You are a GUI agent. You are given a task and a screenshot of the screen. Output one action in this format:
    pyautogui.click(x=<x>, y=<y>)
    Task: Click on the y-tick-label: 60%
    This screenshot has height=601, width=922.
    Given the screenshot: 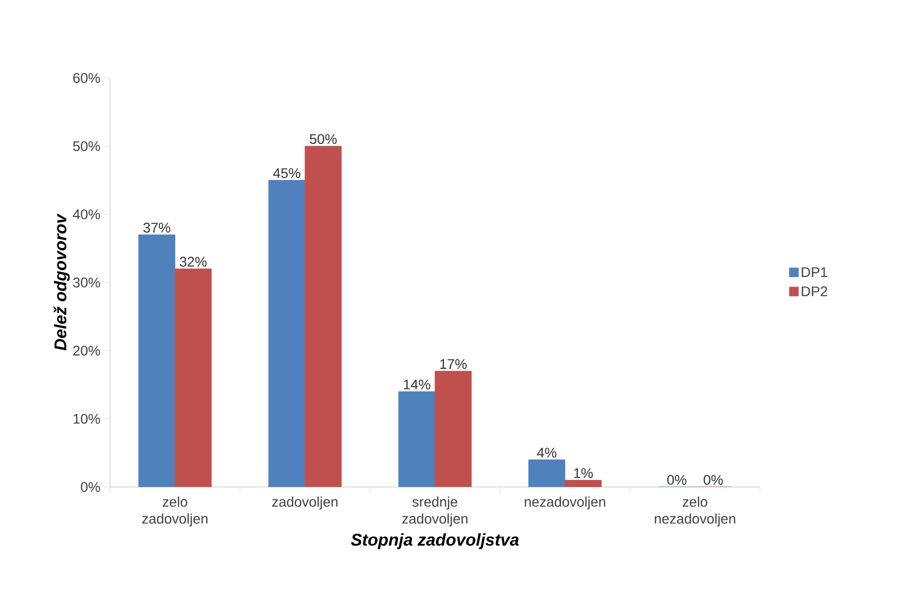 What is the action you would take?
    pyautogui.click(x=86, y=78)
    